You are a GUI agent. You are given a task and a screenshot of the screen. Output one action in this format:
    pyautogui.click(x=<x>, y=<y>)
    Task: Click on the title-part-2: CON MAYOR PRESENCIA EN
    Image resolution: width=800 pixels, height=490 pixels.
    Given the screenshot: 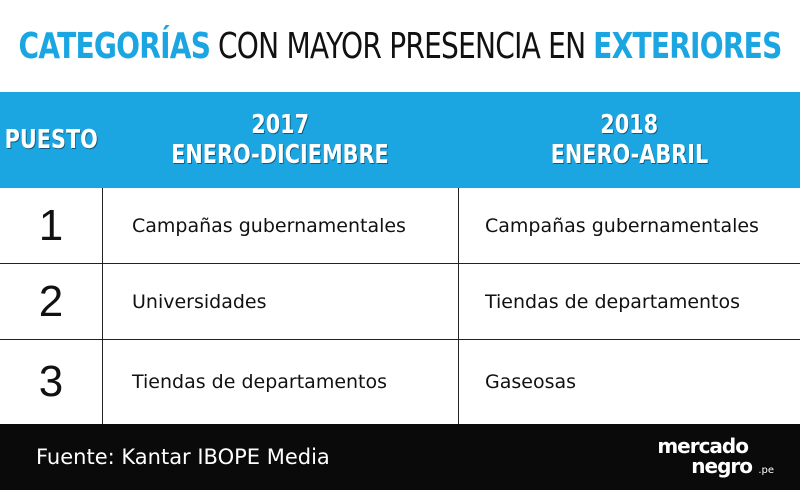 What is the action you would take?
    pyautogui.click(x=401, y=46)
    